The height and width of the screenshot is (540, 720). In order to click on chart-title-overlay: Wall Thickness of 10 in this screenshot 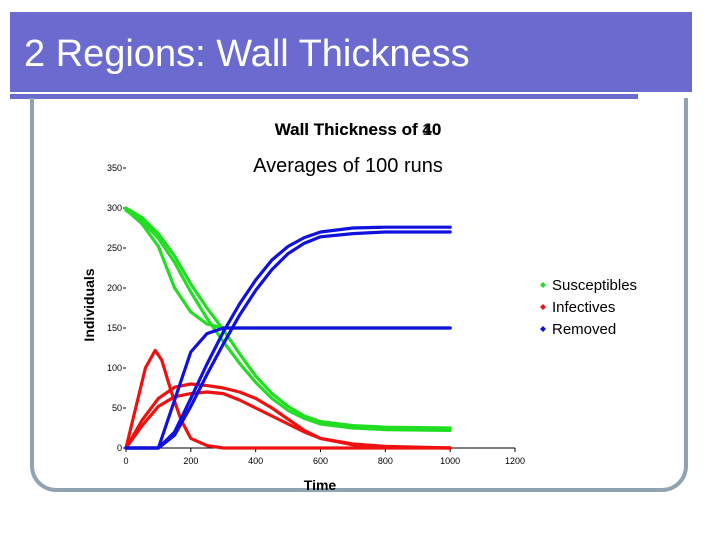, I will do `click(358, 129)`.